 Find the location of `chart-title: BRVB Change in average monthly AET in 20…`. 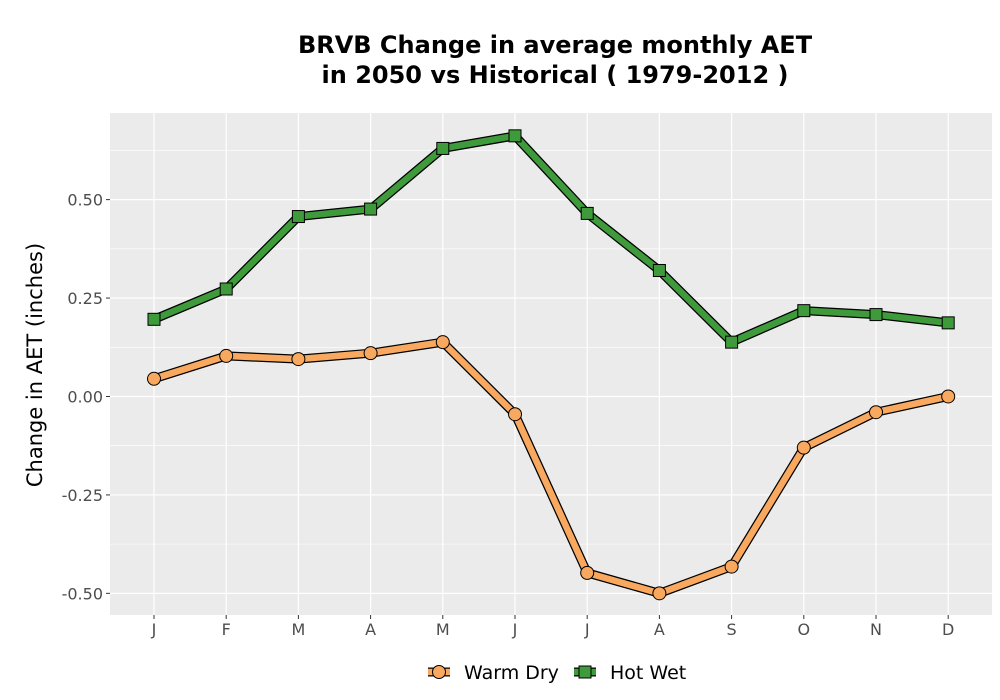

chart-title: BRVB Change in average monthly AET in 20… is located at coordinates (555, 60).